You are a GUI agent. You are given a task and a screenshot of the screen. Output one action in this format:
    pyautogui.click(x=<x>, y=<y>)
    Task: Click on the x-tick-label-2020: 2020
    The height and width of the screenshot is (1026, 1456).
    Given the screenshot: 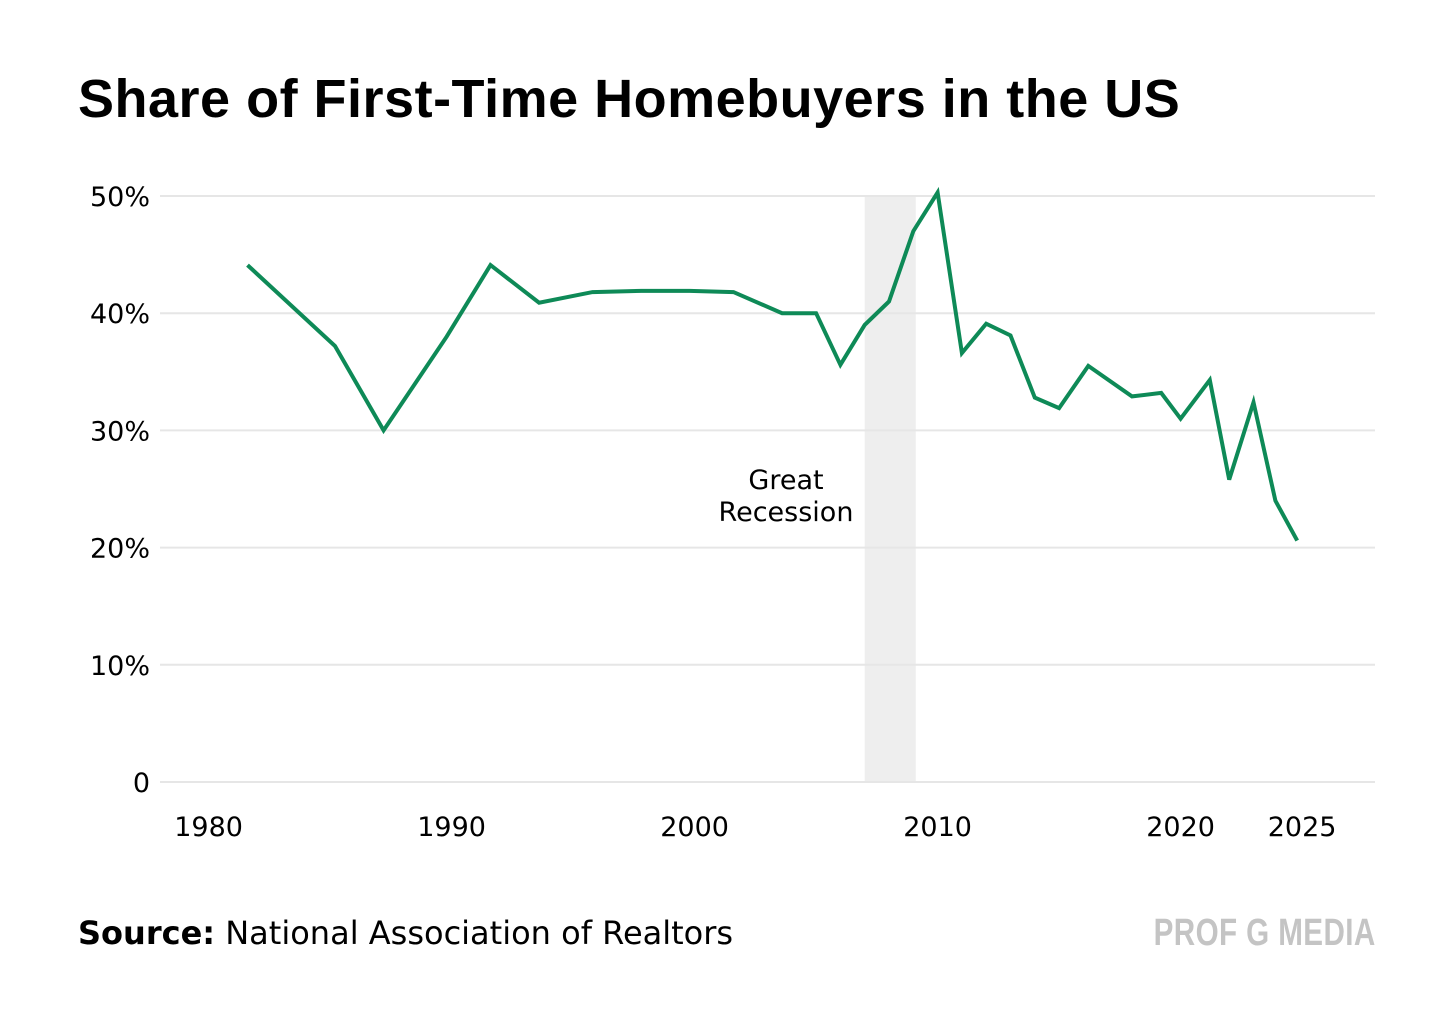 What is the action you would take?
    pyautogui.click(x=1180, y=827)
    